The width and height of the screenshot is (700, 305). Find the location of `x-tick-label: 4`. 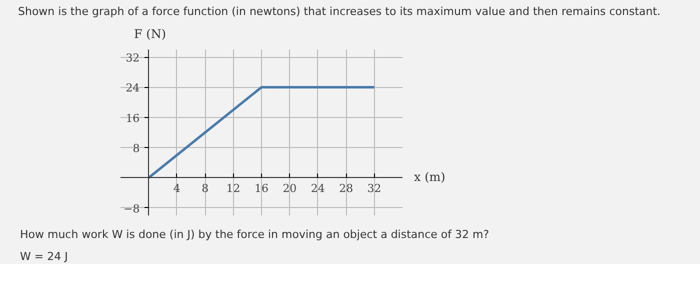

x-tick-label: 4 is located at coordinates (176, 188).